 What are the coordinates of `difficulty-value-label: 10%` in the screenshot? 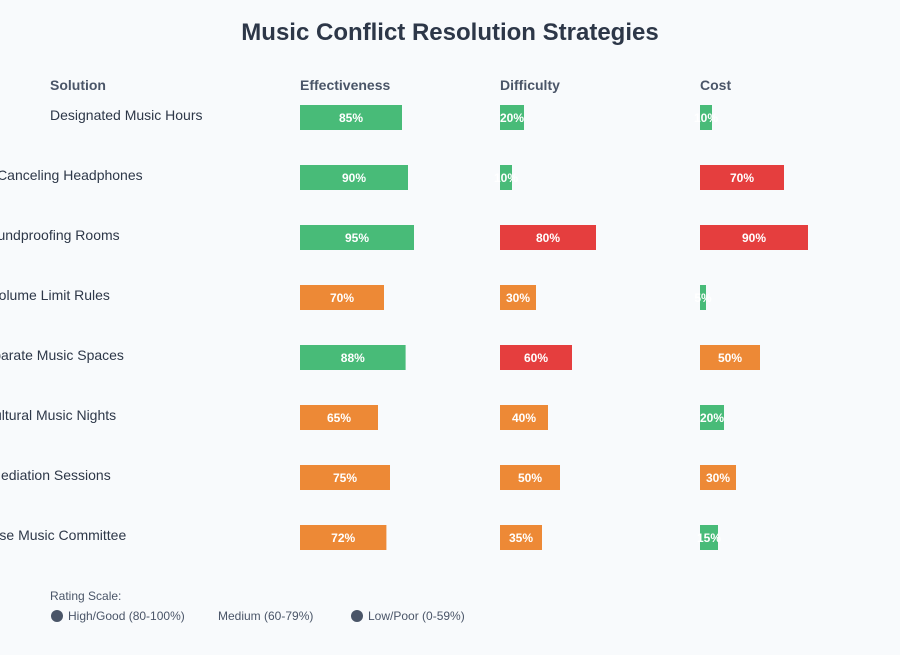 It's located at (506, 178).